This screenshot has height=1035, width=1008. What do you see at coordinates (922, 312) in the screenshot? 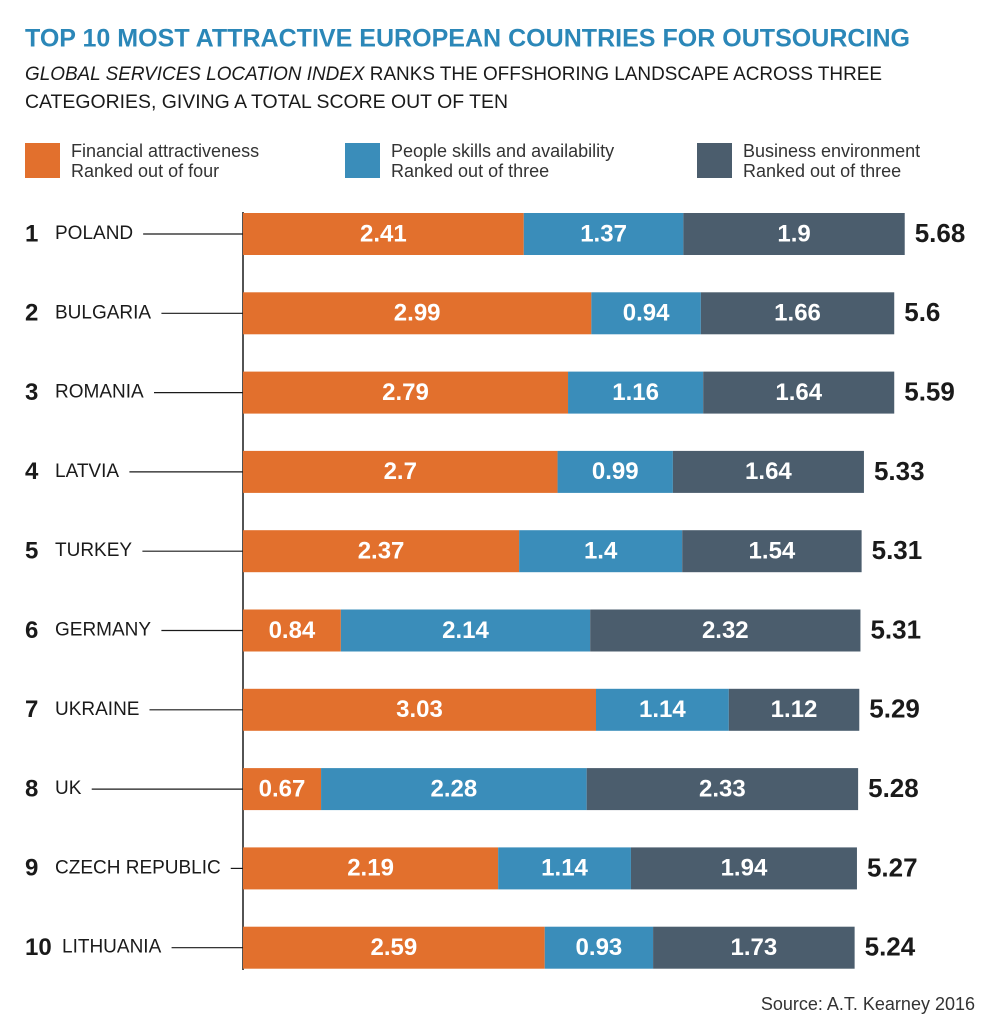
I see `total-label: 5.6` at bounding box center [922, 312].